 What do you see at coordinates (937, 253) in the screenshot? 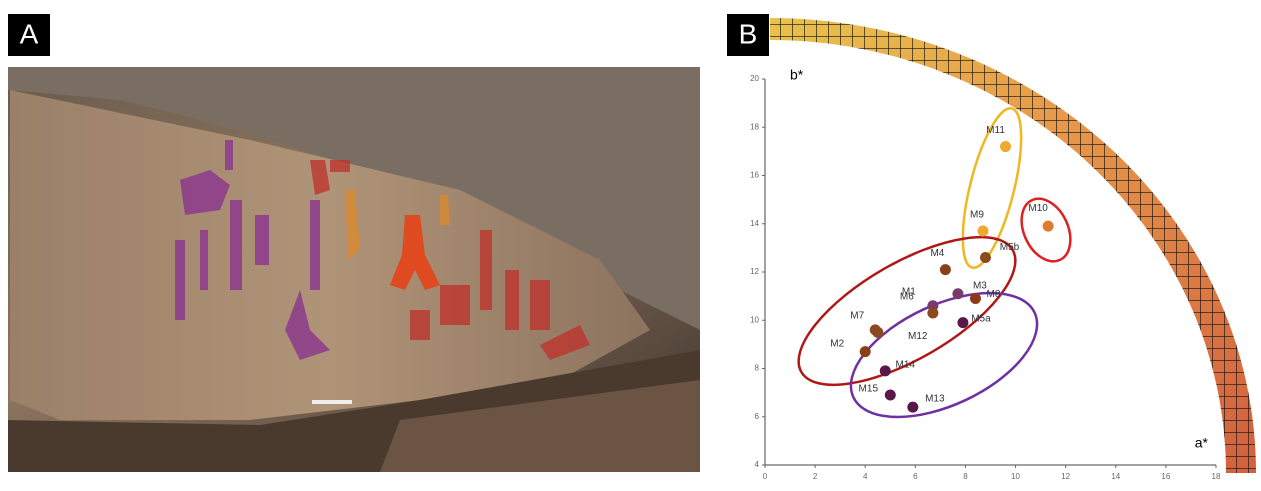
I see `point-label: M4` at bounding box center [937, 253].